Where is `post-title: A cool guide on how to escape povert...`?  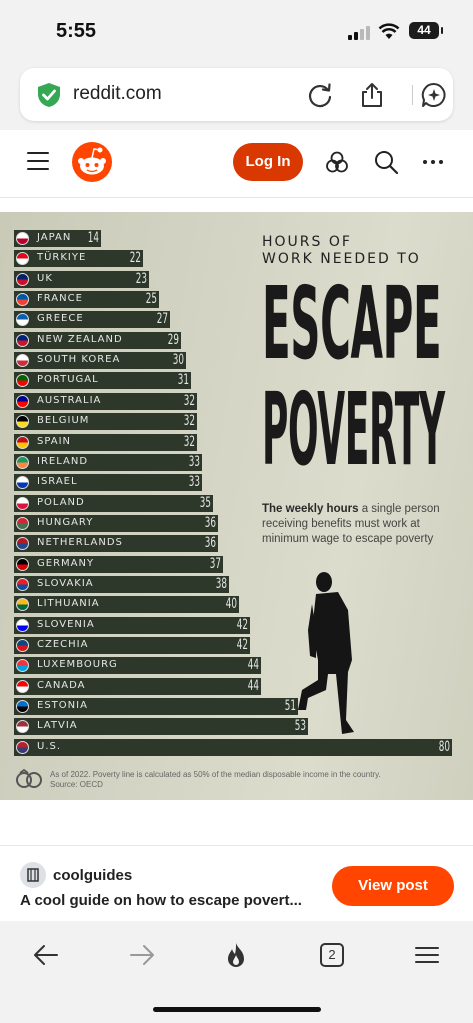 post-title: A cool guide on how to escape povert... is located at coordinates (161, 900).